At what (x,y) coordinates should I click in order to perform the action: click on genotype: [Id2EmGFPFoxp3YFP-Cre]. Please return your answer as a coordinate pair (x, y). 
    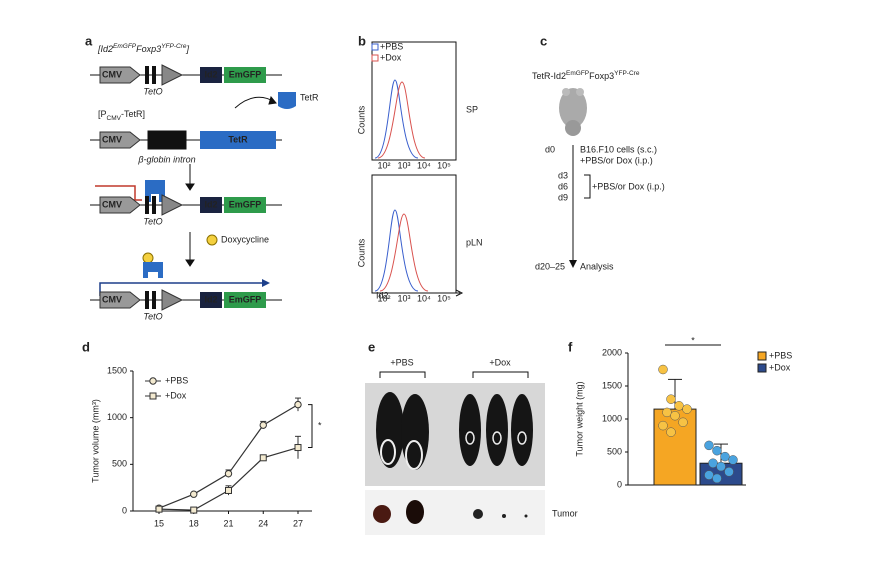
    Looking at the image, I should click on (143, 49).